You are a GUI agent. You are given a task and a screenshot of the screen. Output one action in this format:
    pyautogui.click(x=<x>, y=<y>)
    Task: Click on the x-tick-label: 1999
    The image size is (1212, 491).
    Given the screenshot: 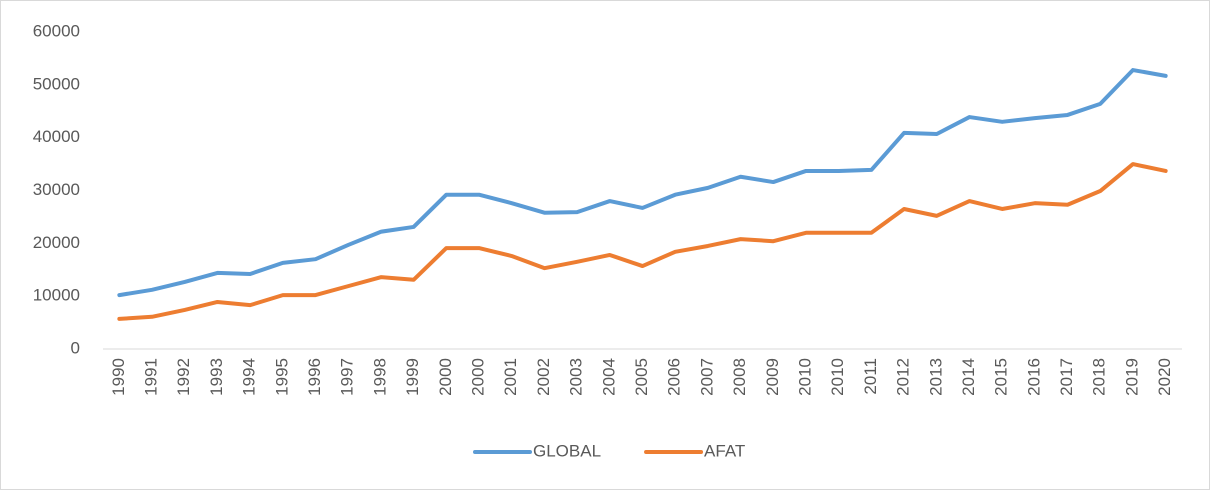 What is the action you would take?
    pyautogui.click(x=412, y=377)
    